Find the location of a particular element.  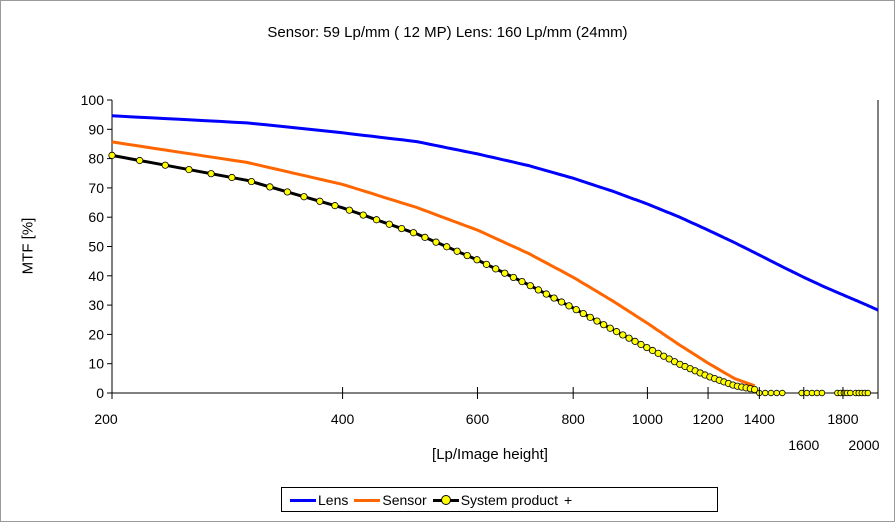

legend: Lens Sensor System product + is located at coordinates (499, 499).